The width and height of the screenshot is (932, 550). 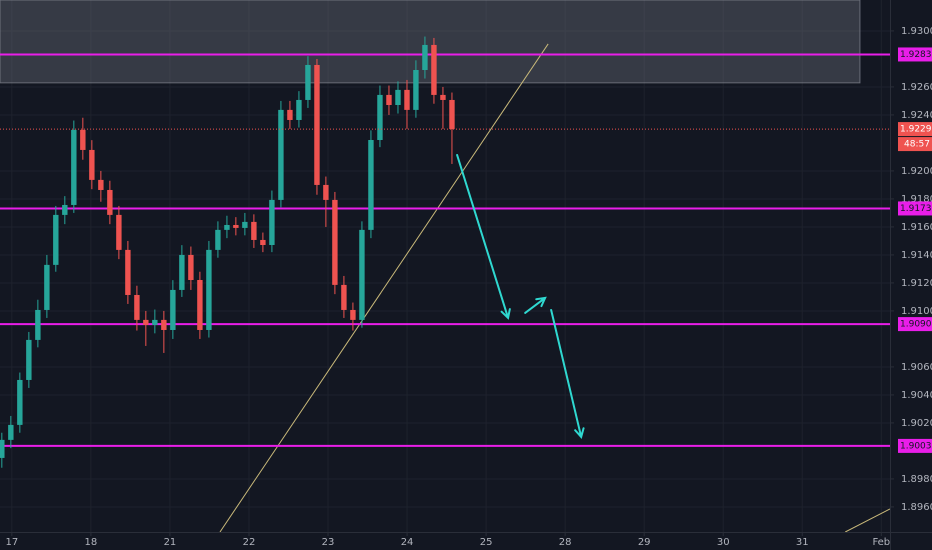 I want to click on y-tick-label: 1.89800, so click(x=916, y=479).